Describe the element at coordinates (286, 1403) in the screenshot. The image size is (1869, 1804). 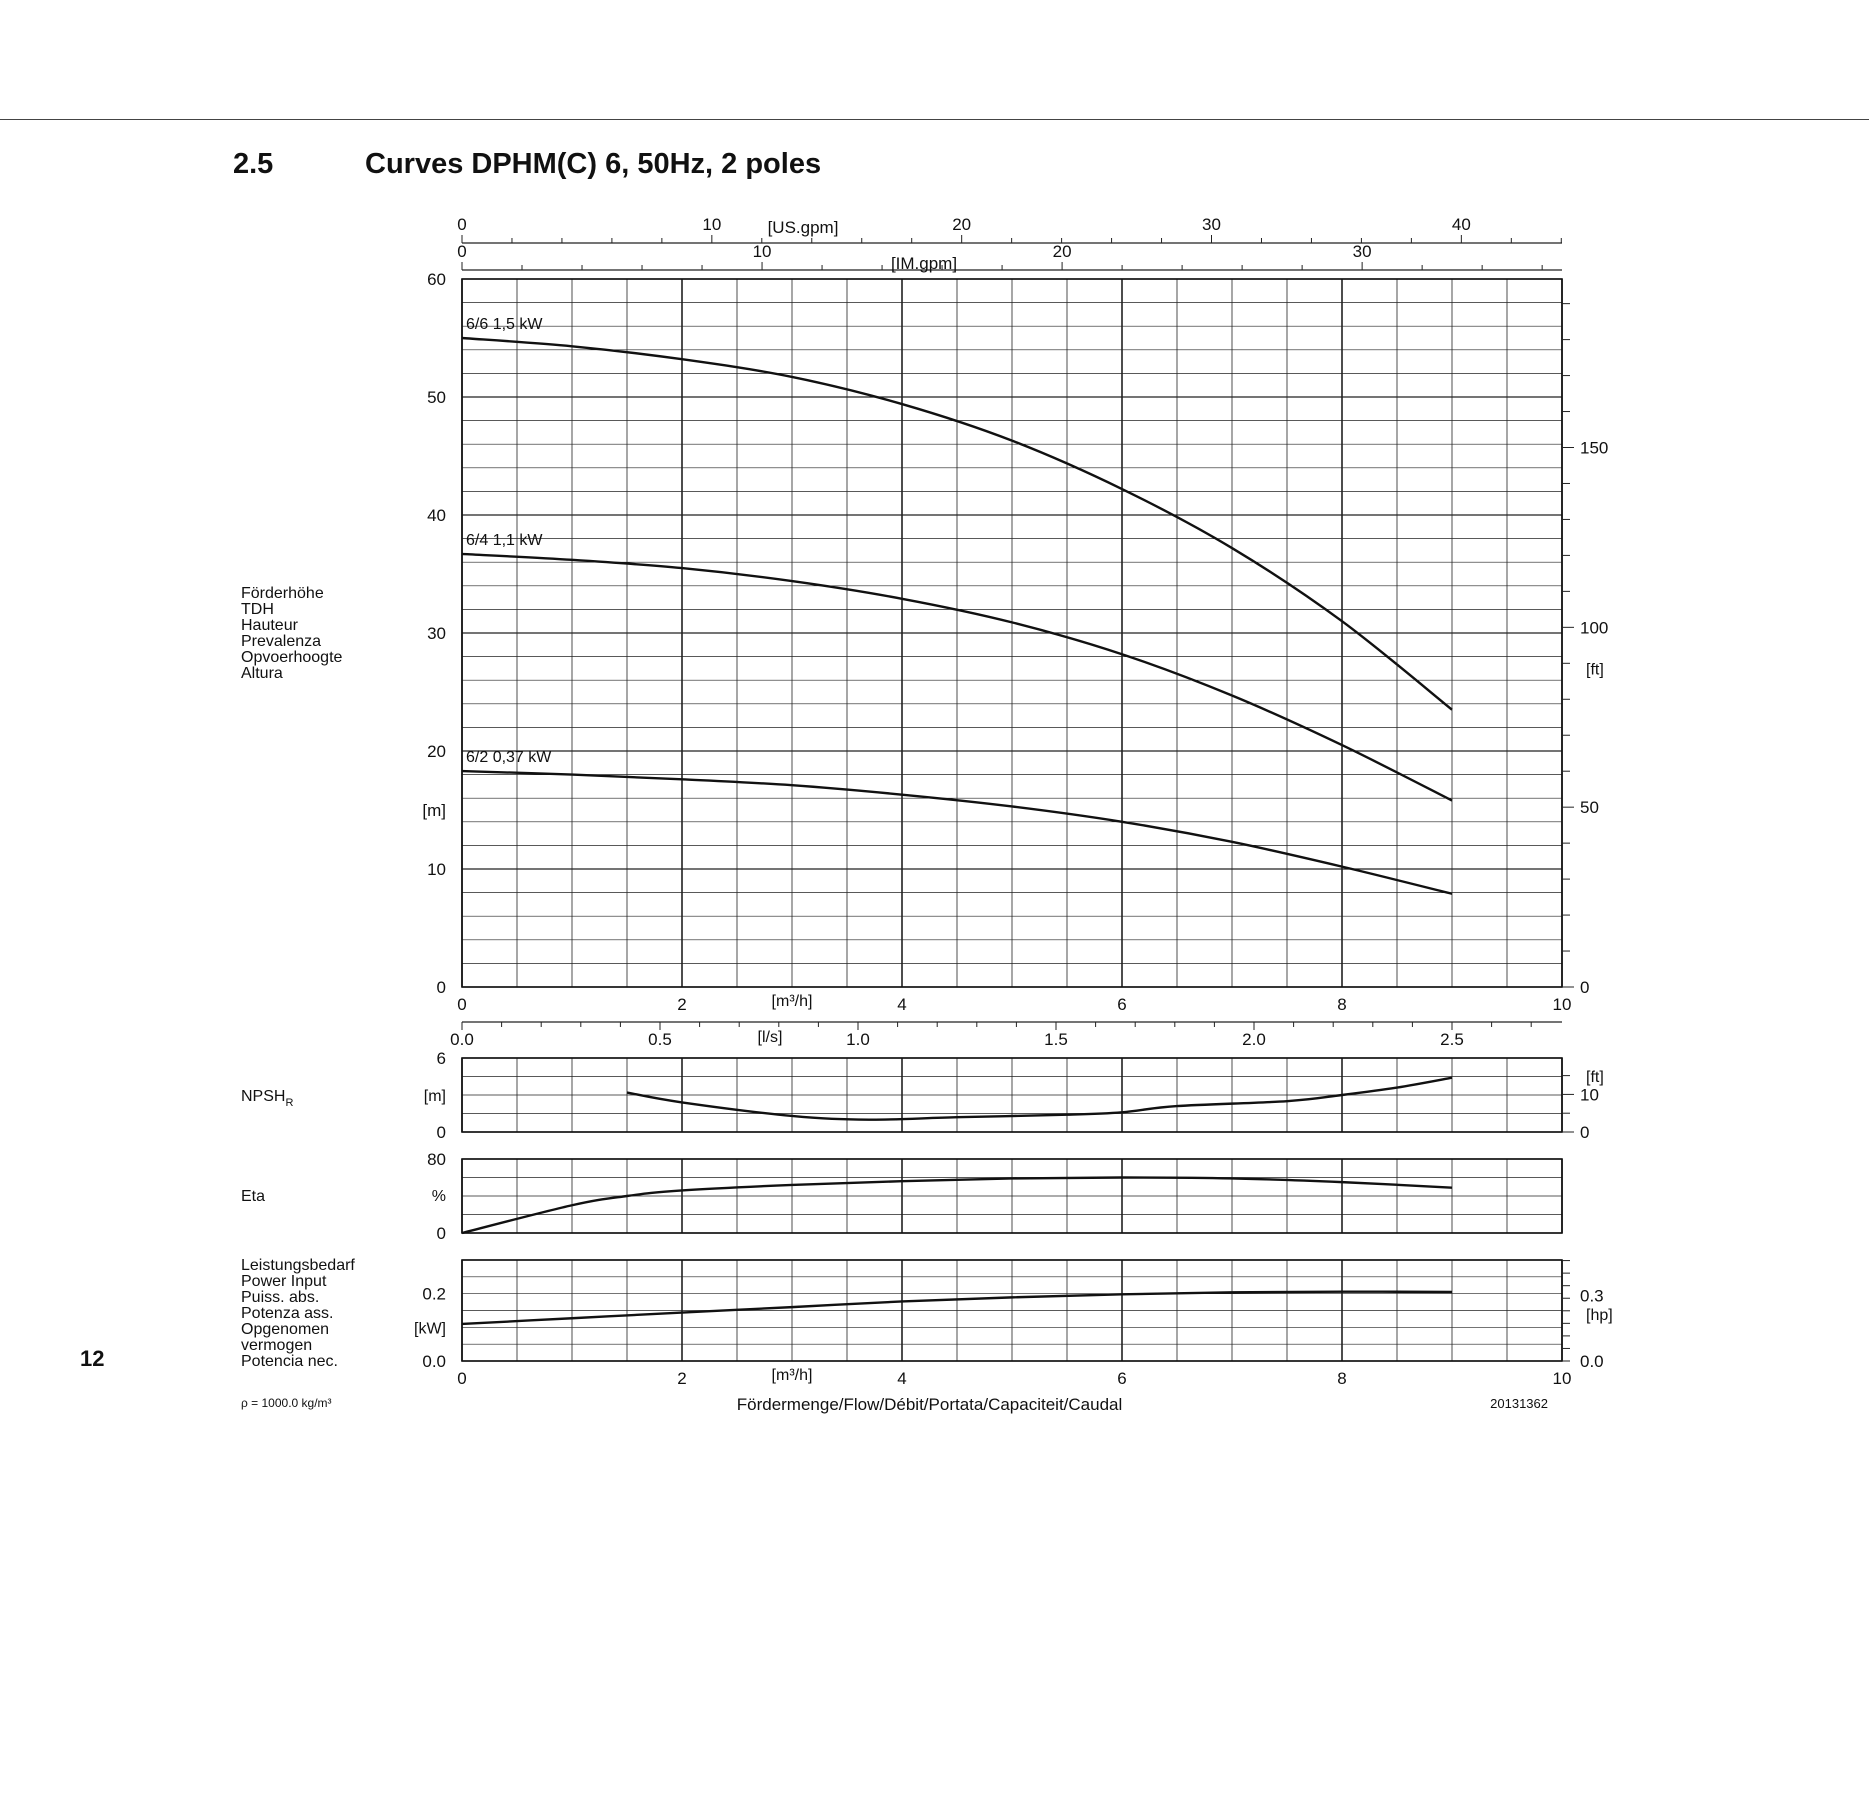
I see `density-note: ρ = 1000.0 kg/m³` at that location.